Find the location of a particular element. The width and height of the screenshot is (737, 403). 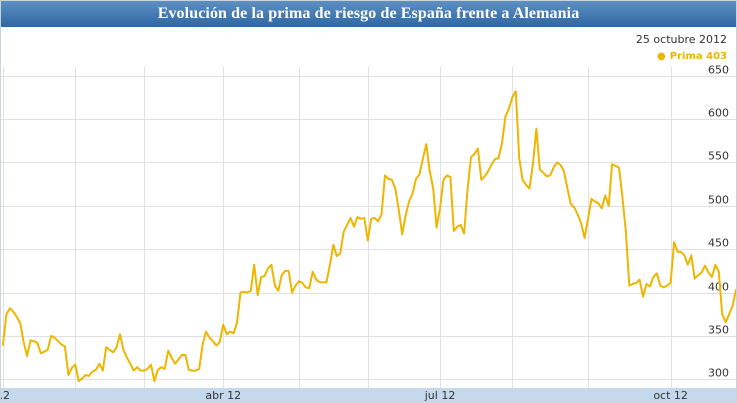

y-tick-label: 300 is located at coordinates (718, 373).